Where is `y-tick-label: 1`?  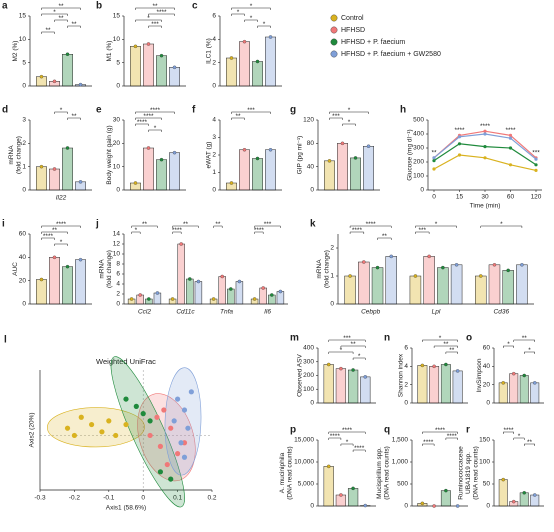
y-tick-label: 1 is located at coordinates (332, 276).